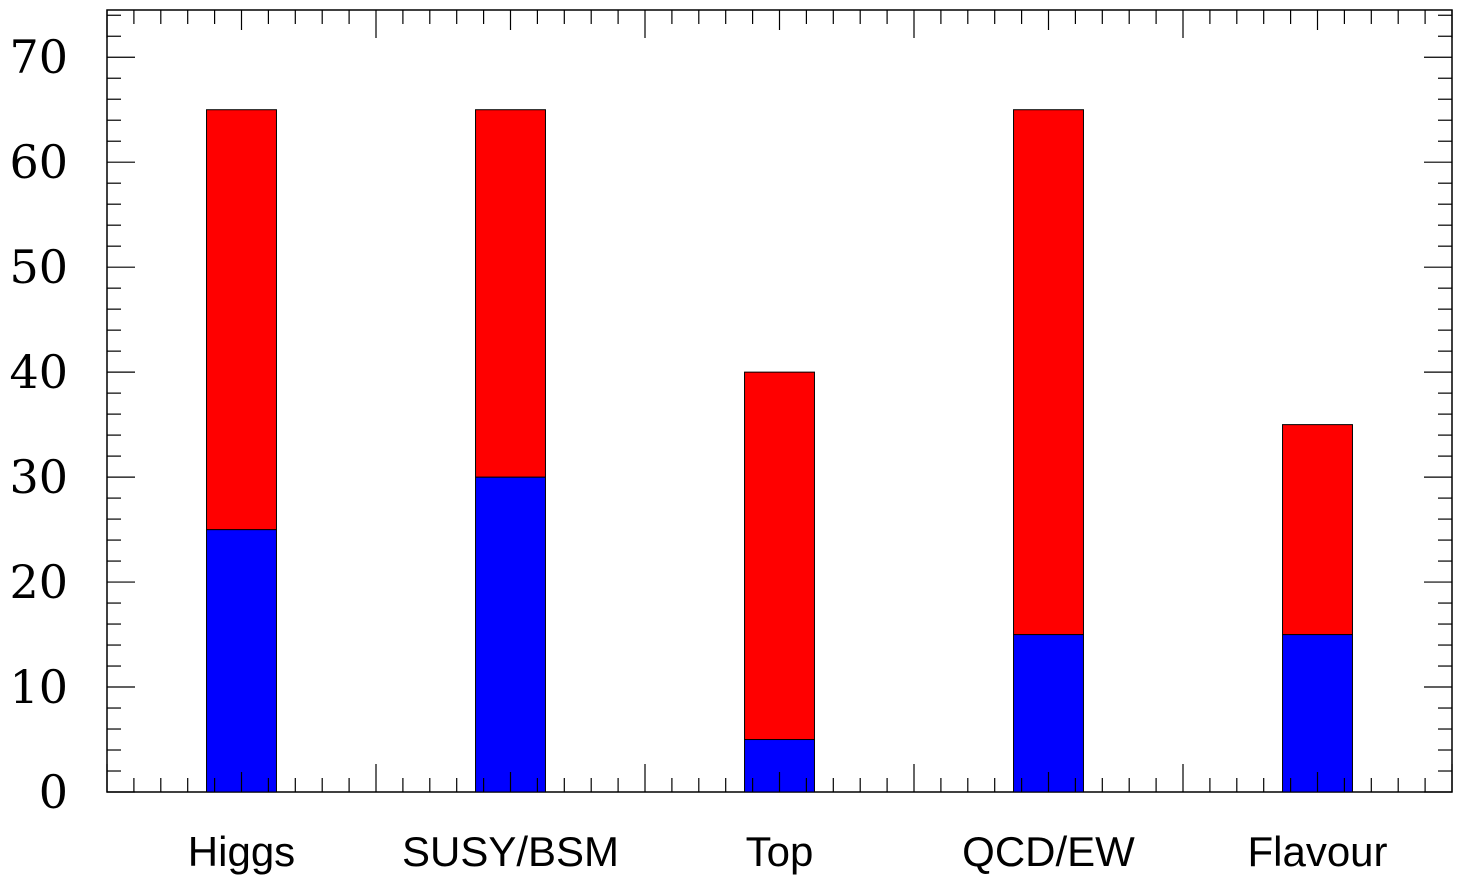 The image size is (1467, 878). I want to click on x-tick-labels: Higgs SUSY/BSM Top QCD/EW Flavour, so click(788, 851).